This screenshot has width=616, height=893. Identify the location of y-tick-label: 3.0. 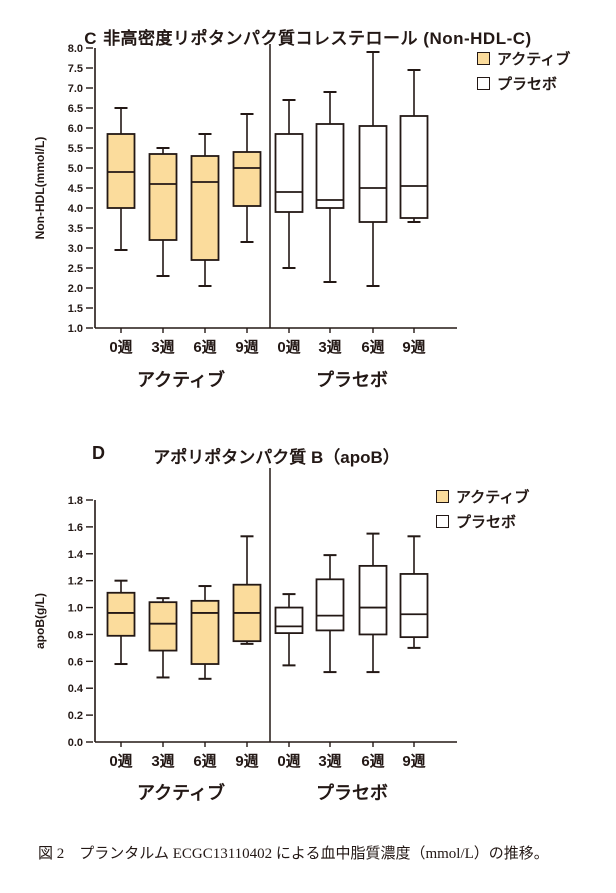
(75, 249).